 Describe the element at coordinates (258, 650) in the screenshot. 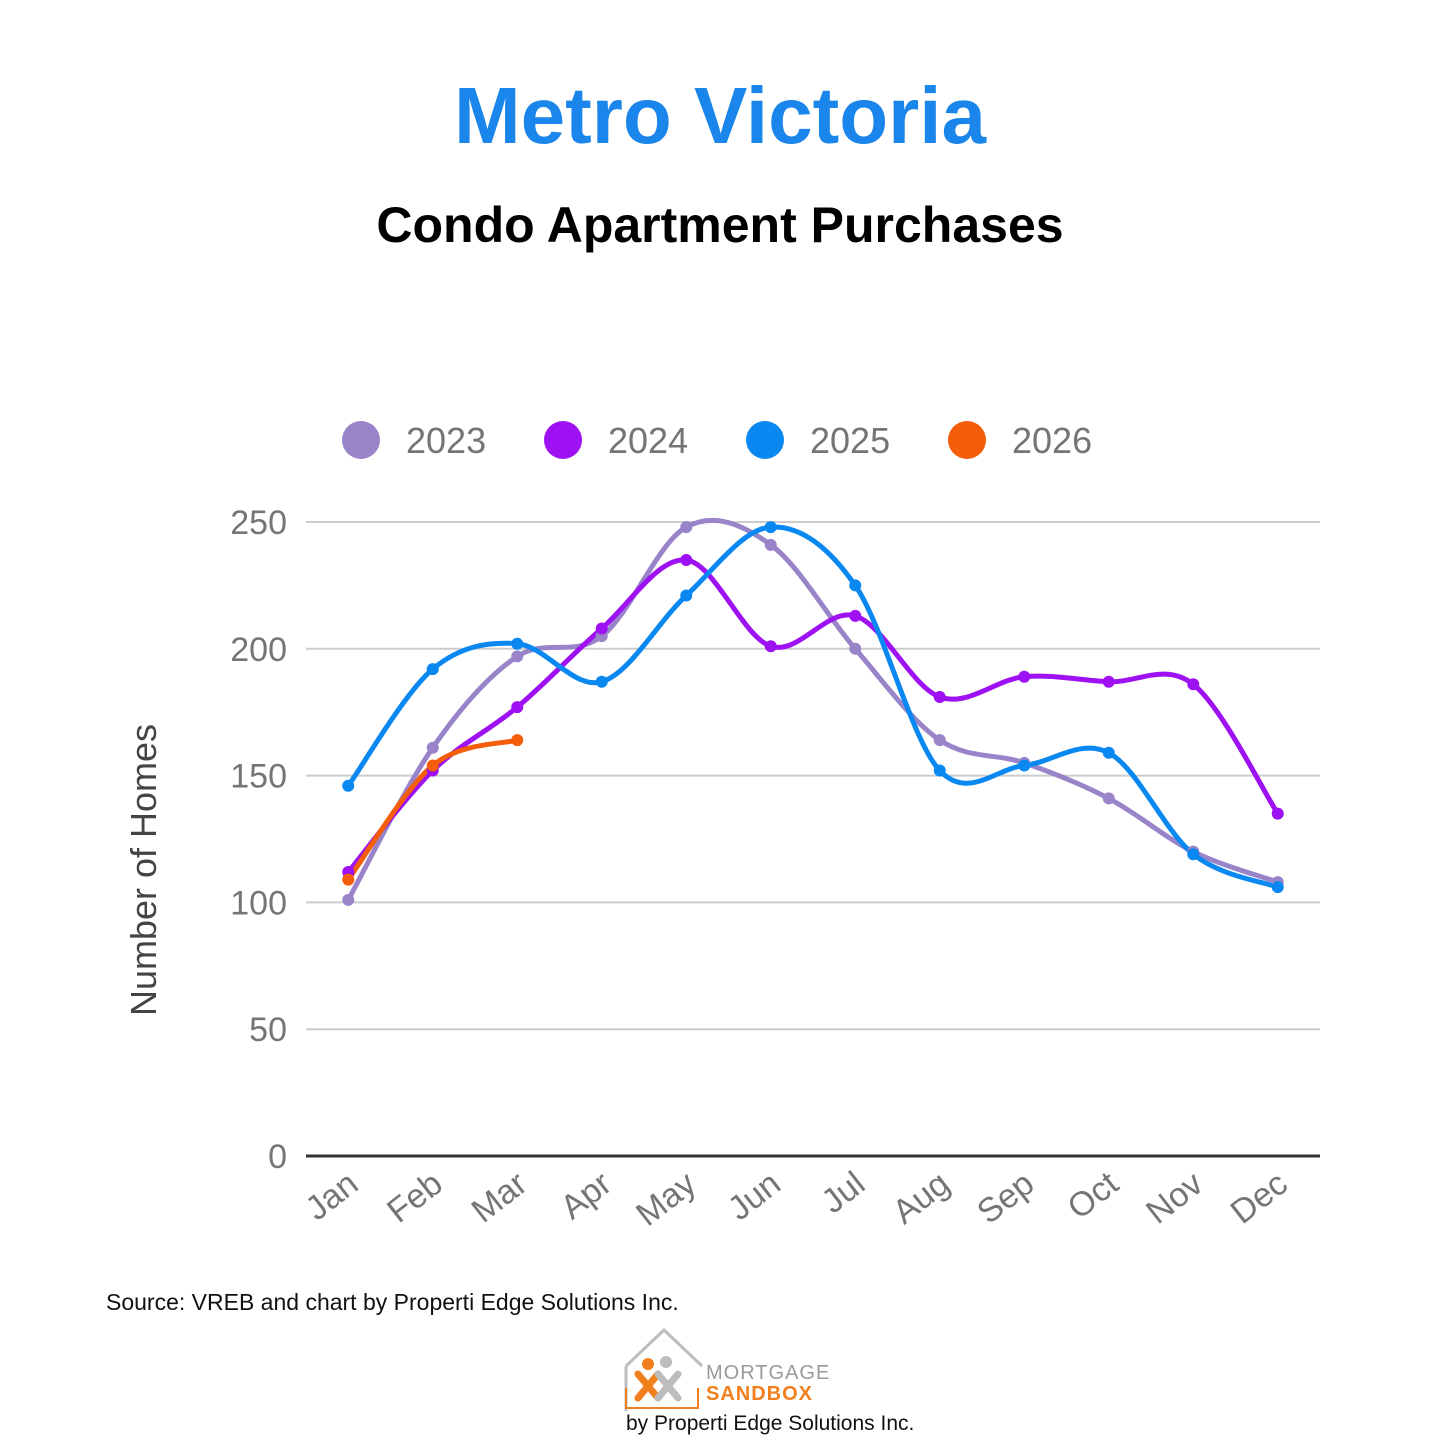

I see `y-tick-label: 200` at that location.